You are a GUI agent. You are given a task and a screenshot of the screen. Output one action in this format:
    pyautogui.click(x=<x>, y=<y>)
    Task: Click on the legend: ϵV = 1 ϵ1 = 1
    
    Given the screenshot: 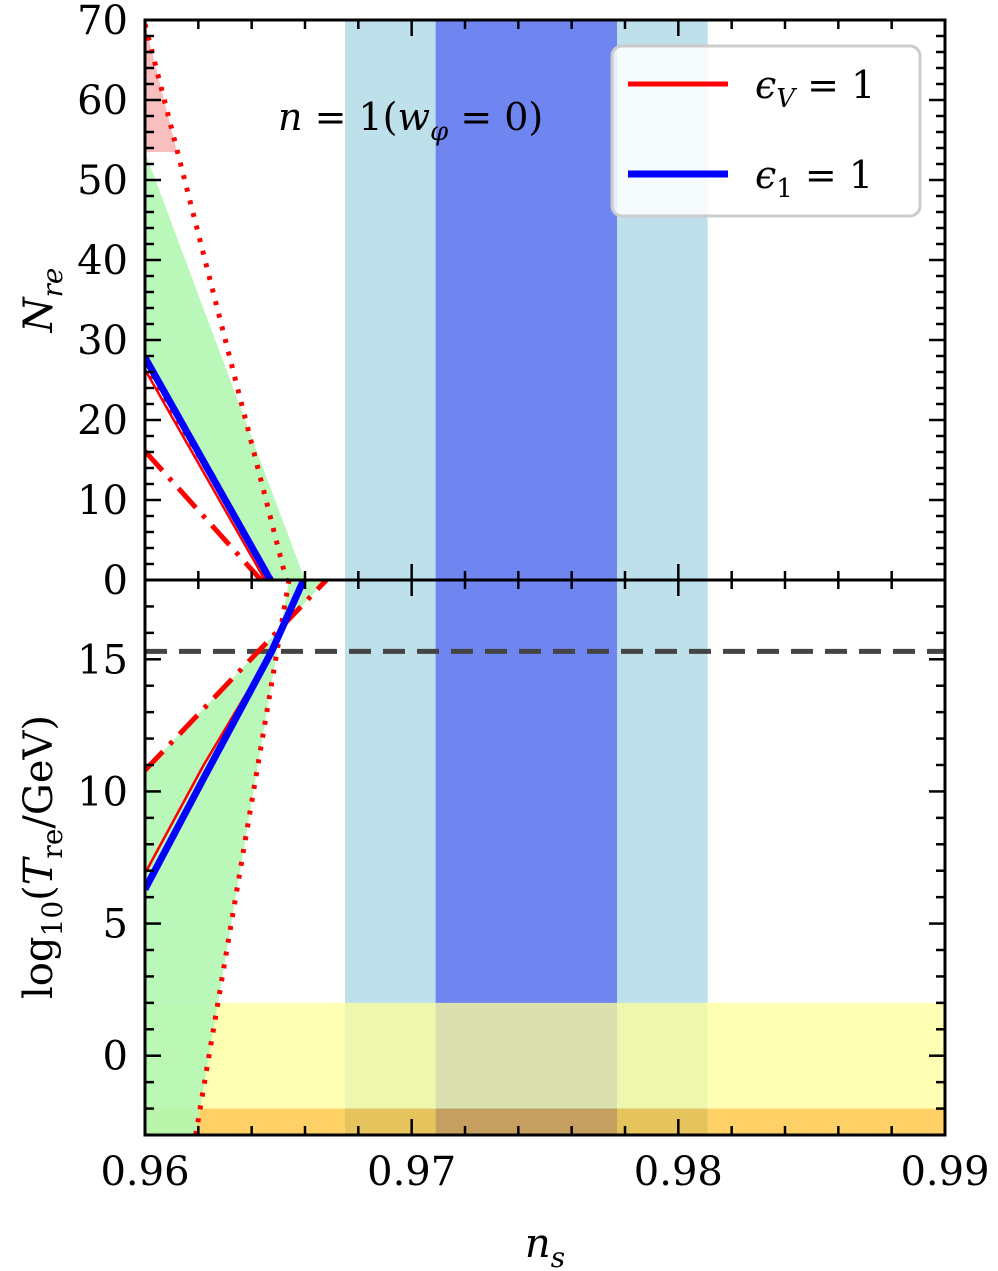 What is the action you would take?
    pyautogui.click(x=766, y=131)
    